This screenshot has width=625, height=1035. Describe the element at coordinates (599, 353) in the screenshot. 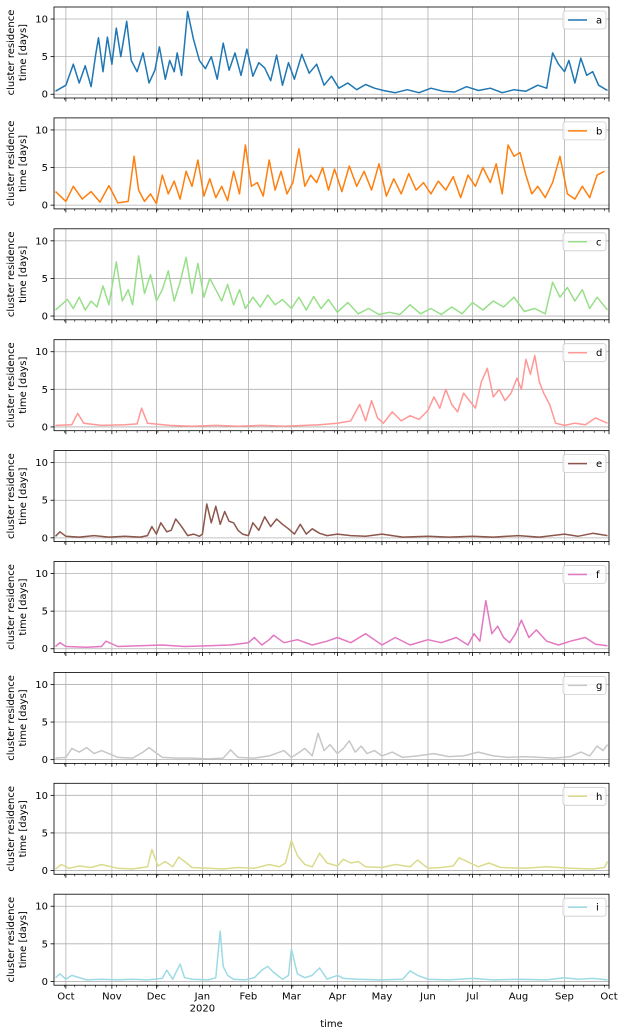

I see `legend-label-d: d` at that location.